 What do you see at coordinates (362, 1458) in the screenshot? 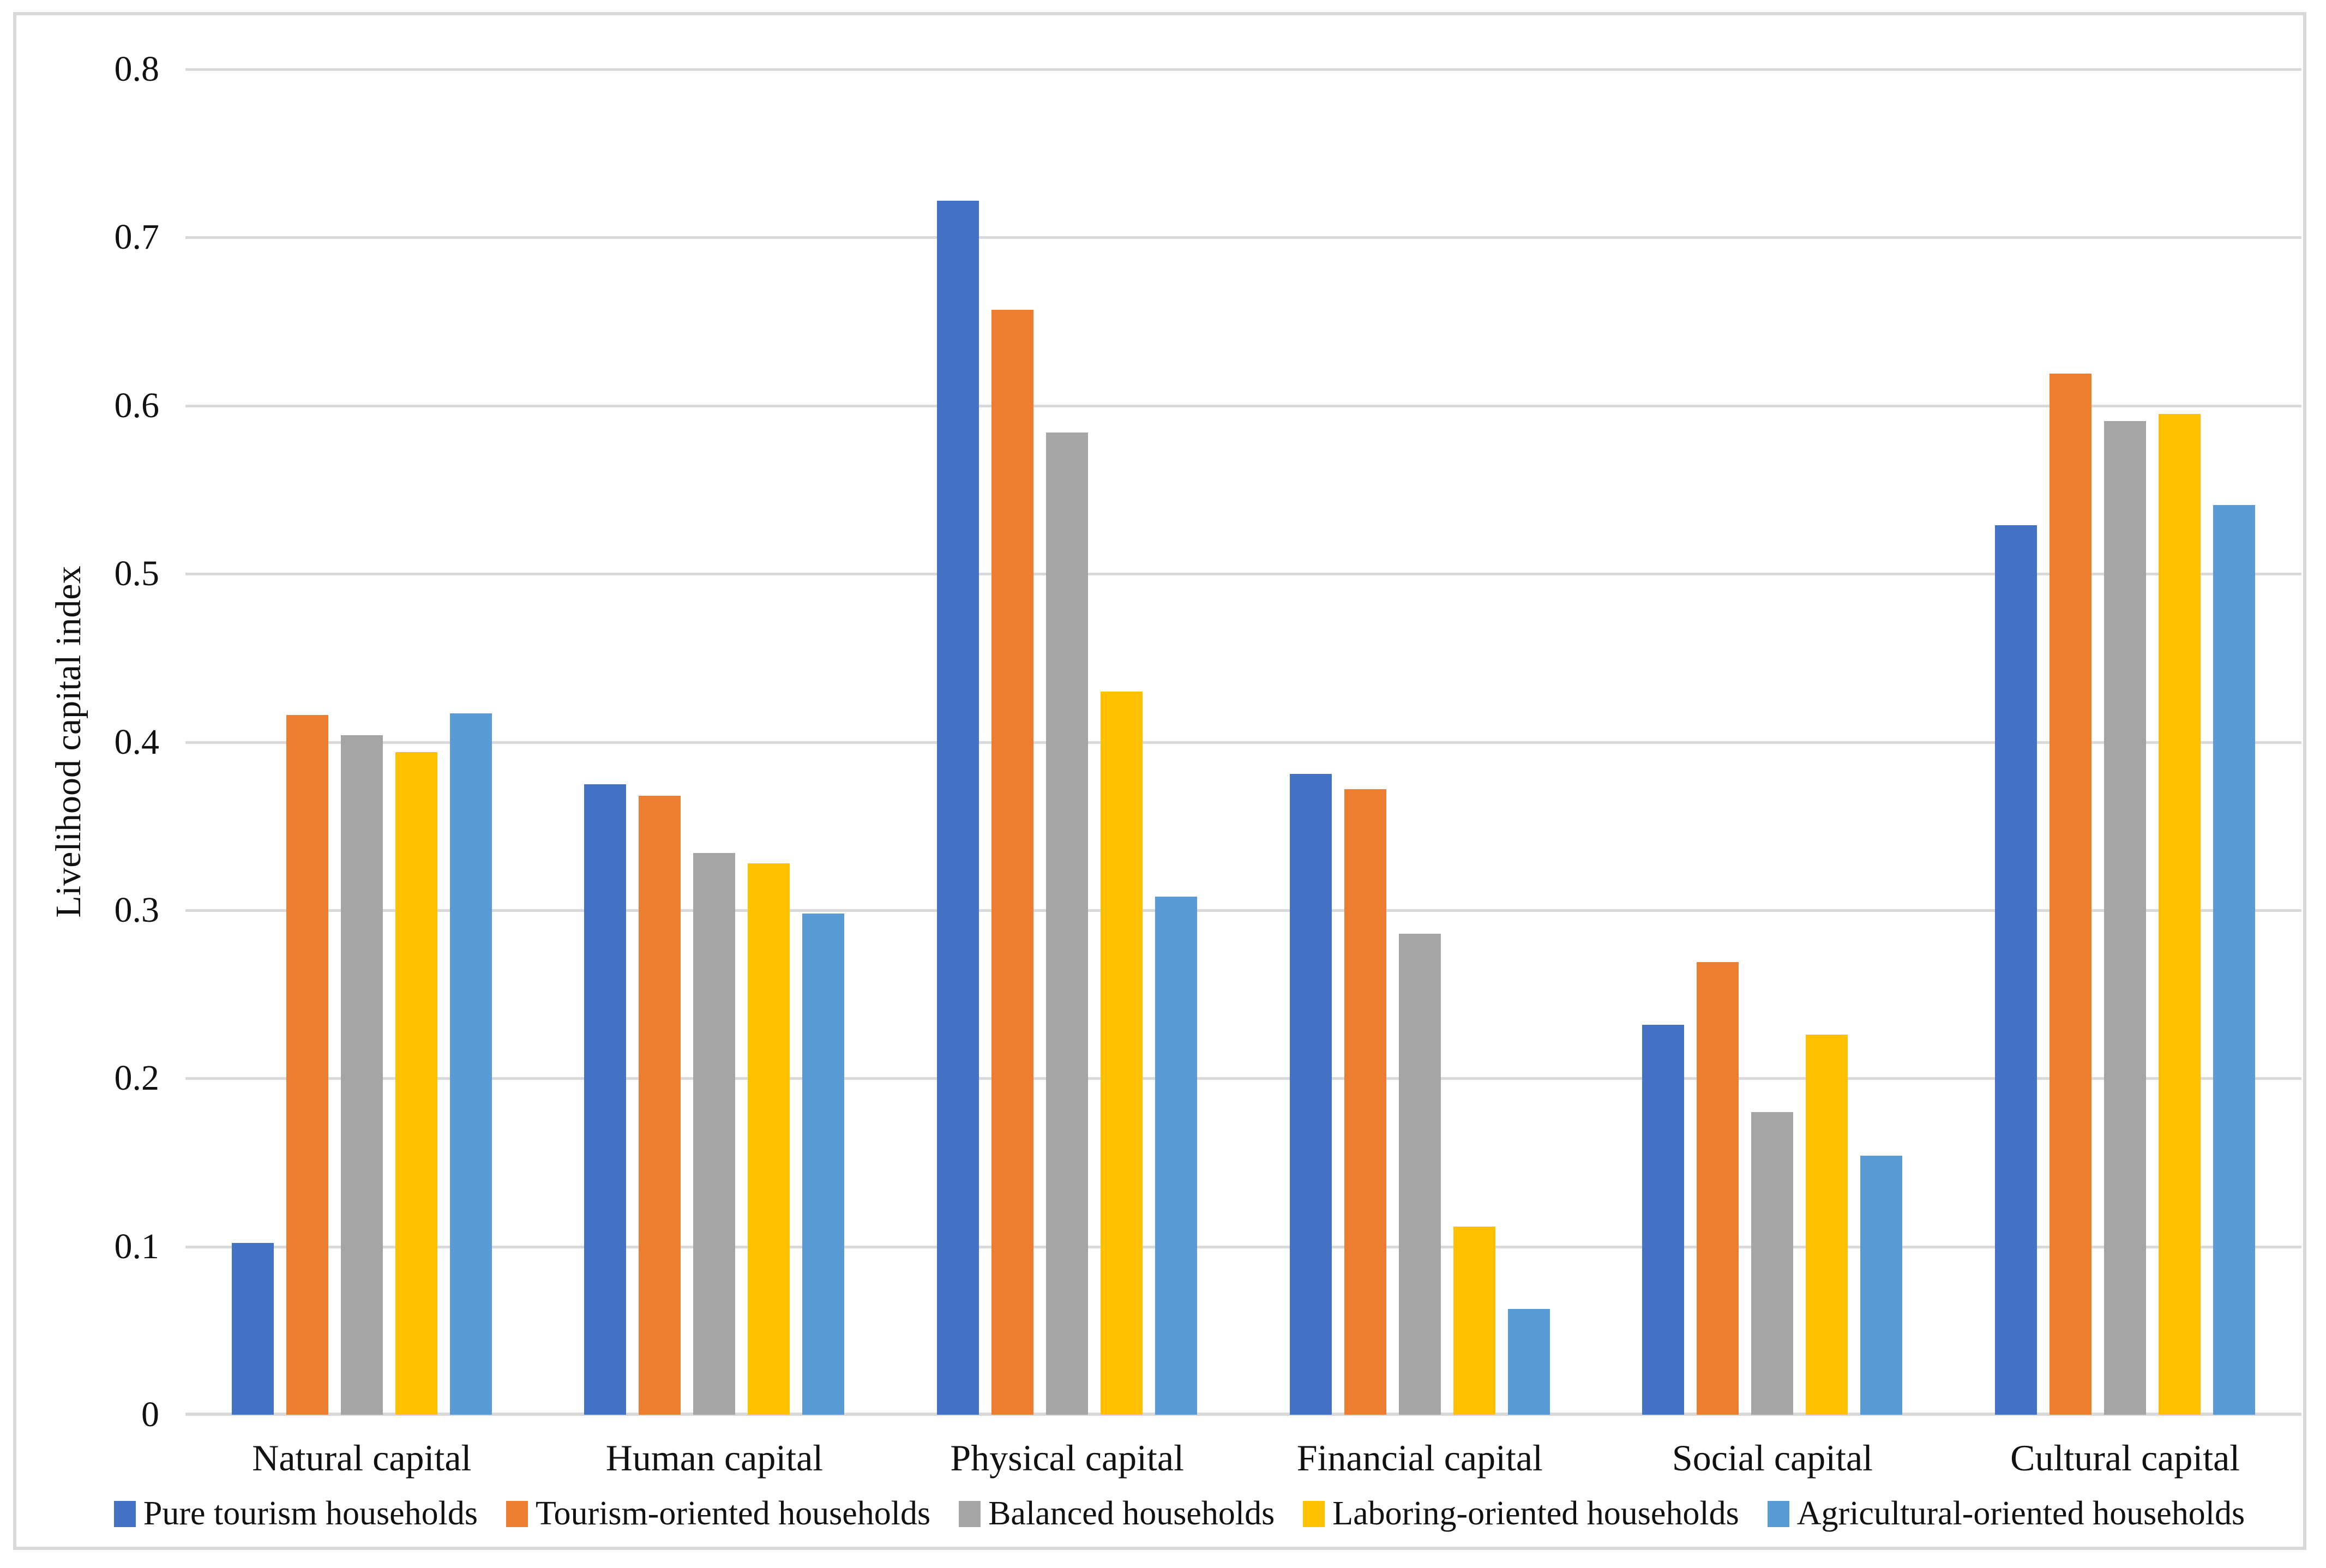
I see `x-category-label: Natural capital` at bounding box center [362, 1458].